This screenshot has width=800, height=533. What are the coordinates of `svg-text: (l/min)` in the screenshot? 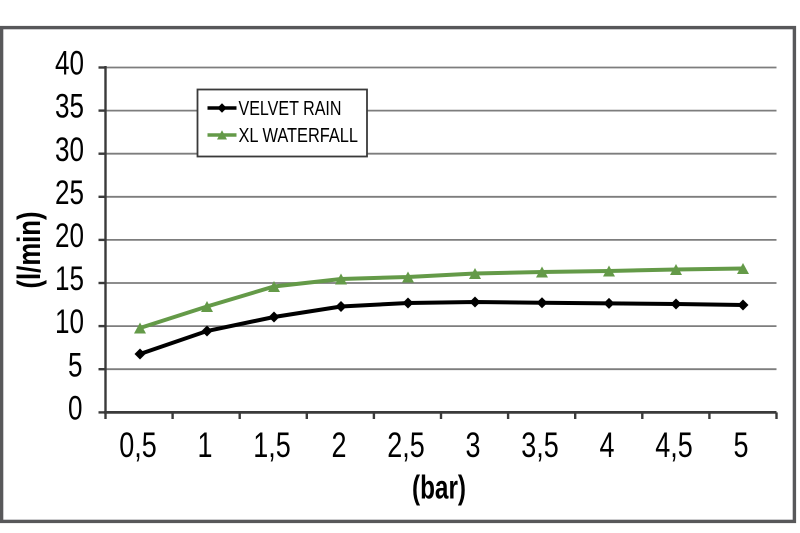 It's located at (29, 250).